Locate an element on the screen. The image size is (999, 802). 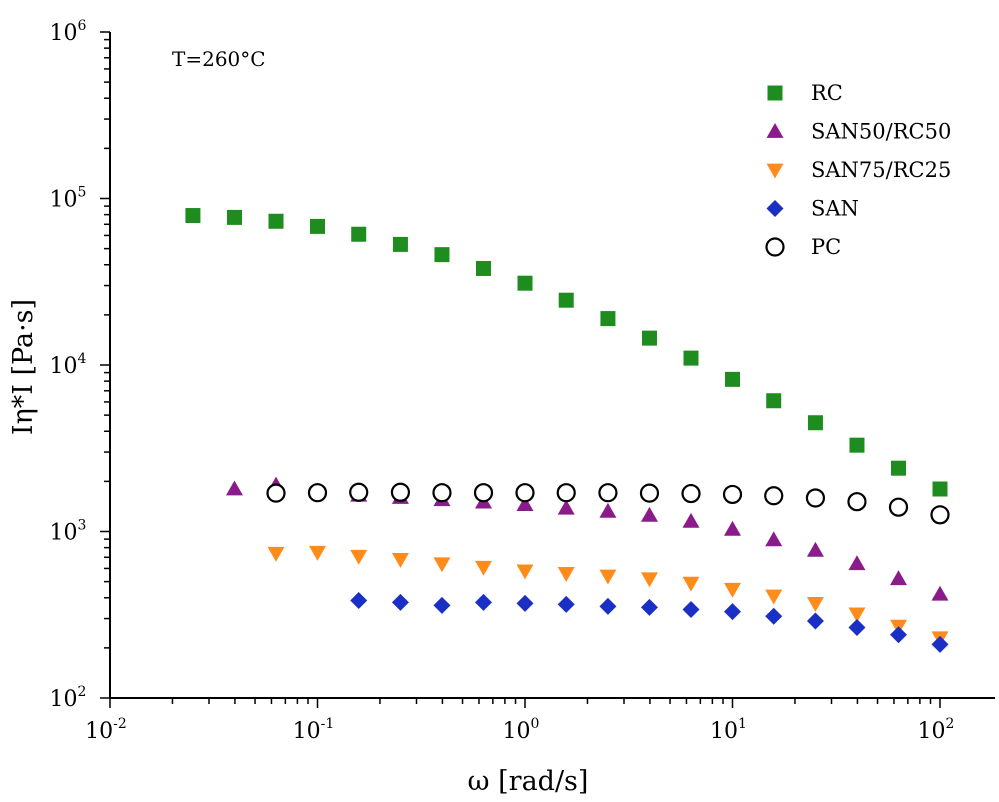
temperature-annotation: T=260°C is located at coordinates (219, 59).